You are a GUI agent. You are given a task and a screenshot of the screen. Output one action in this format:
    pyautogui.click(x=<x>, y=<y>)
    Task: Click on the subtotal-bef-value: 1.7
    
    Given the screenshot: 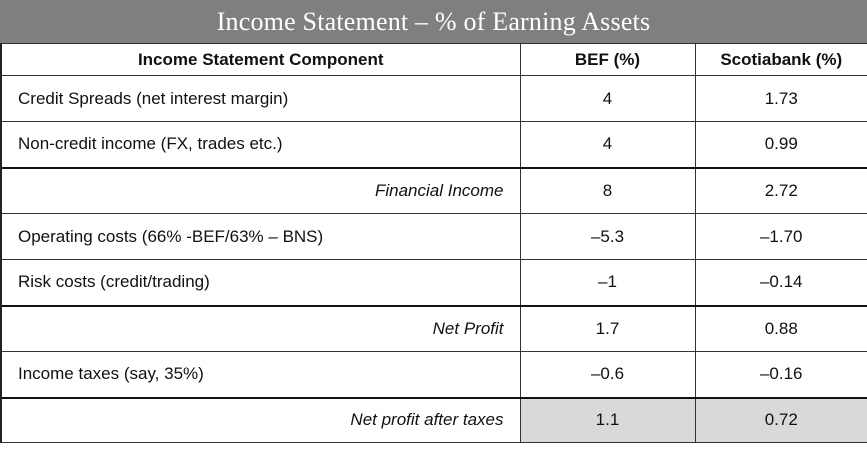 What is the action you would take?
    pyautogui.click(x=607, y=328)
    